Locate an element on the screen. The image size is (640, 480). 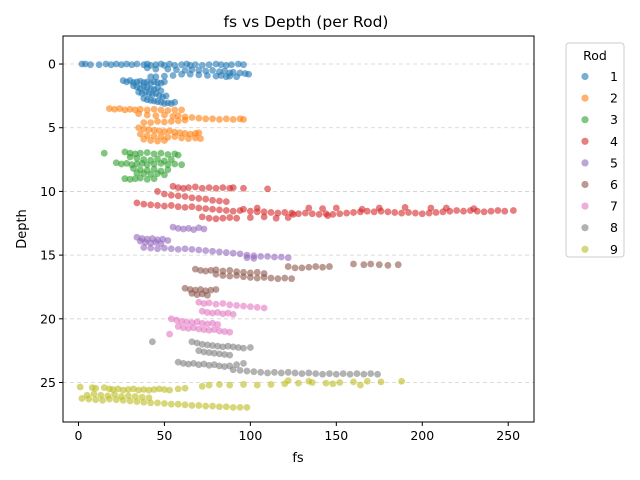
y-tick-label: 0 is located at coordinates (52, 64).